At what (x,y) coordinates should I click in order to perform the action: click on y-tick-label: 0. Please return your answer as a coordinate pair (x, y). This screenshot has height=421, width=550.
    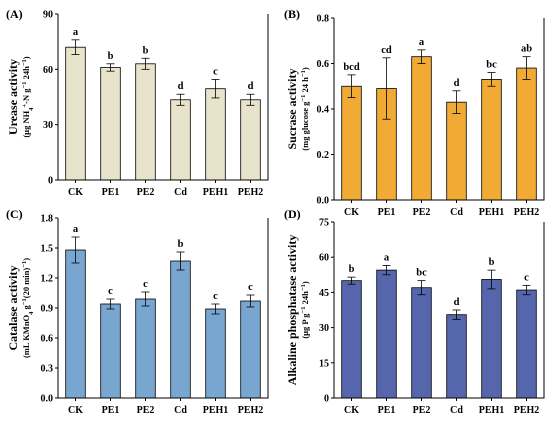
    Looking at the image, I should click on (50, 181).